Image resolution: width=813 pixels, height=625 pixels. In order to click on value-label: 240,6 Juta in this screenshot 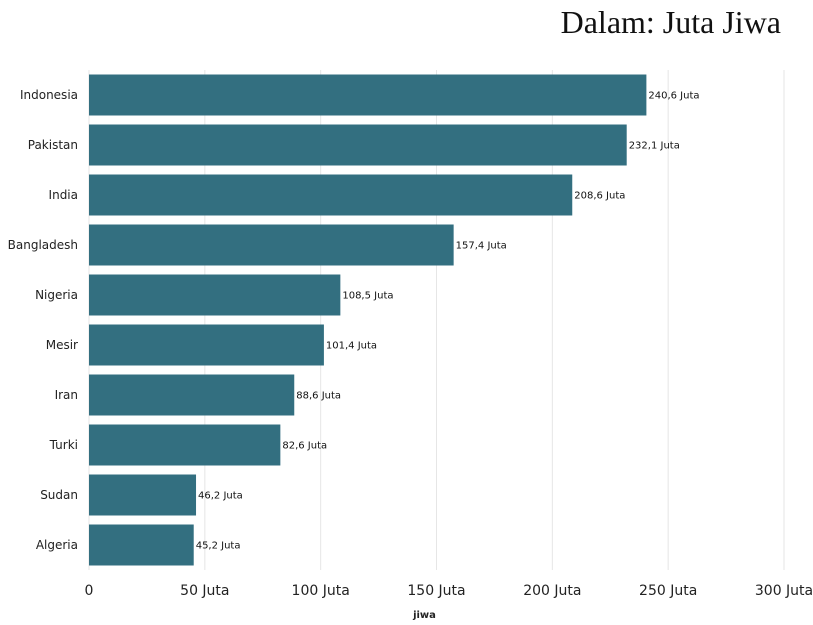, I will do `click(673, 96)`.